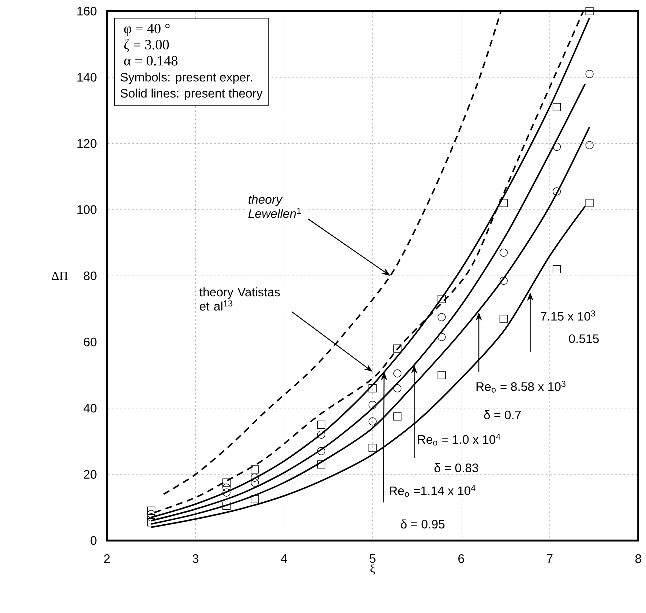 The image size is (646, 613). What do you see at coordinates (90, 475) in the screenshot?
I see `y-tick-label: 20` at bounding box center [90, 475].